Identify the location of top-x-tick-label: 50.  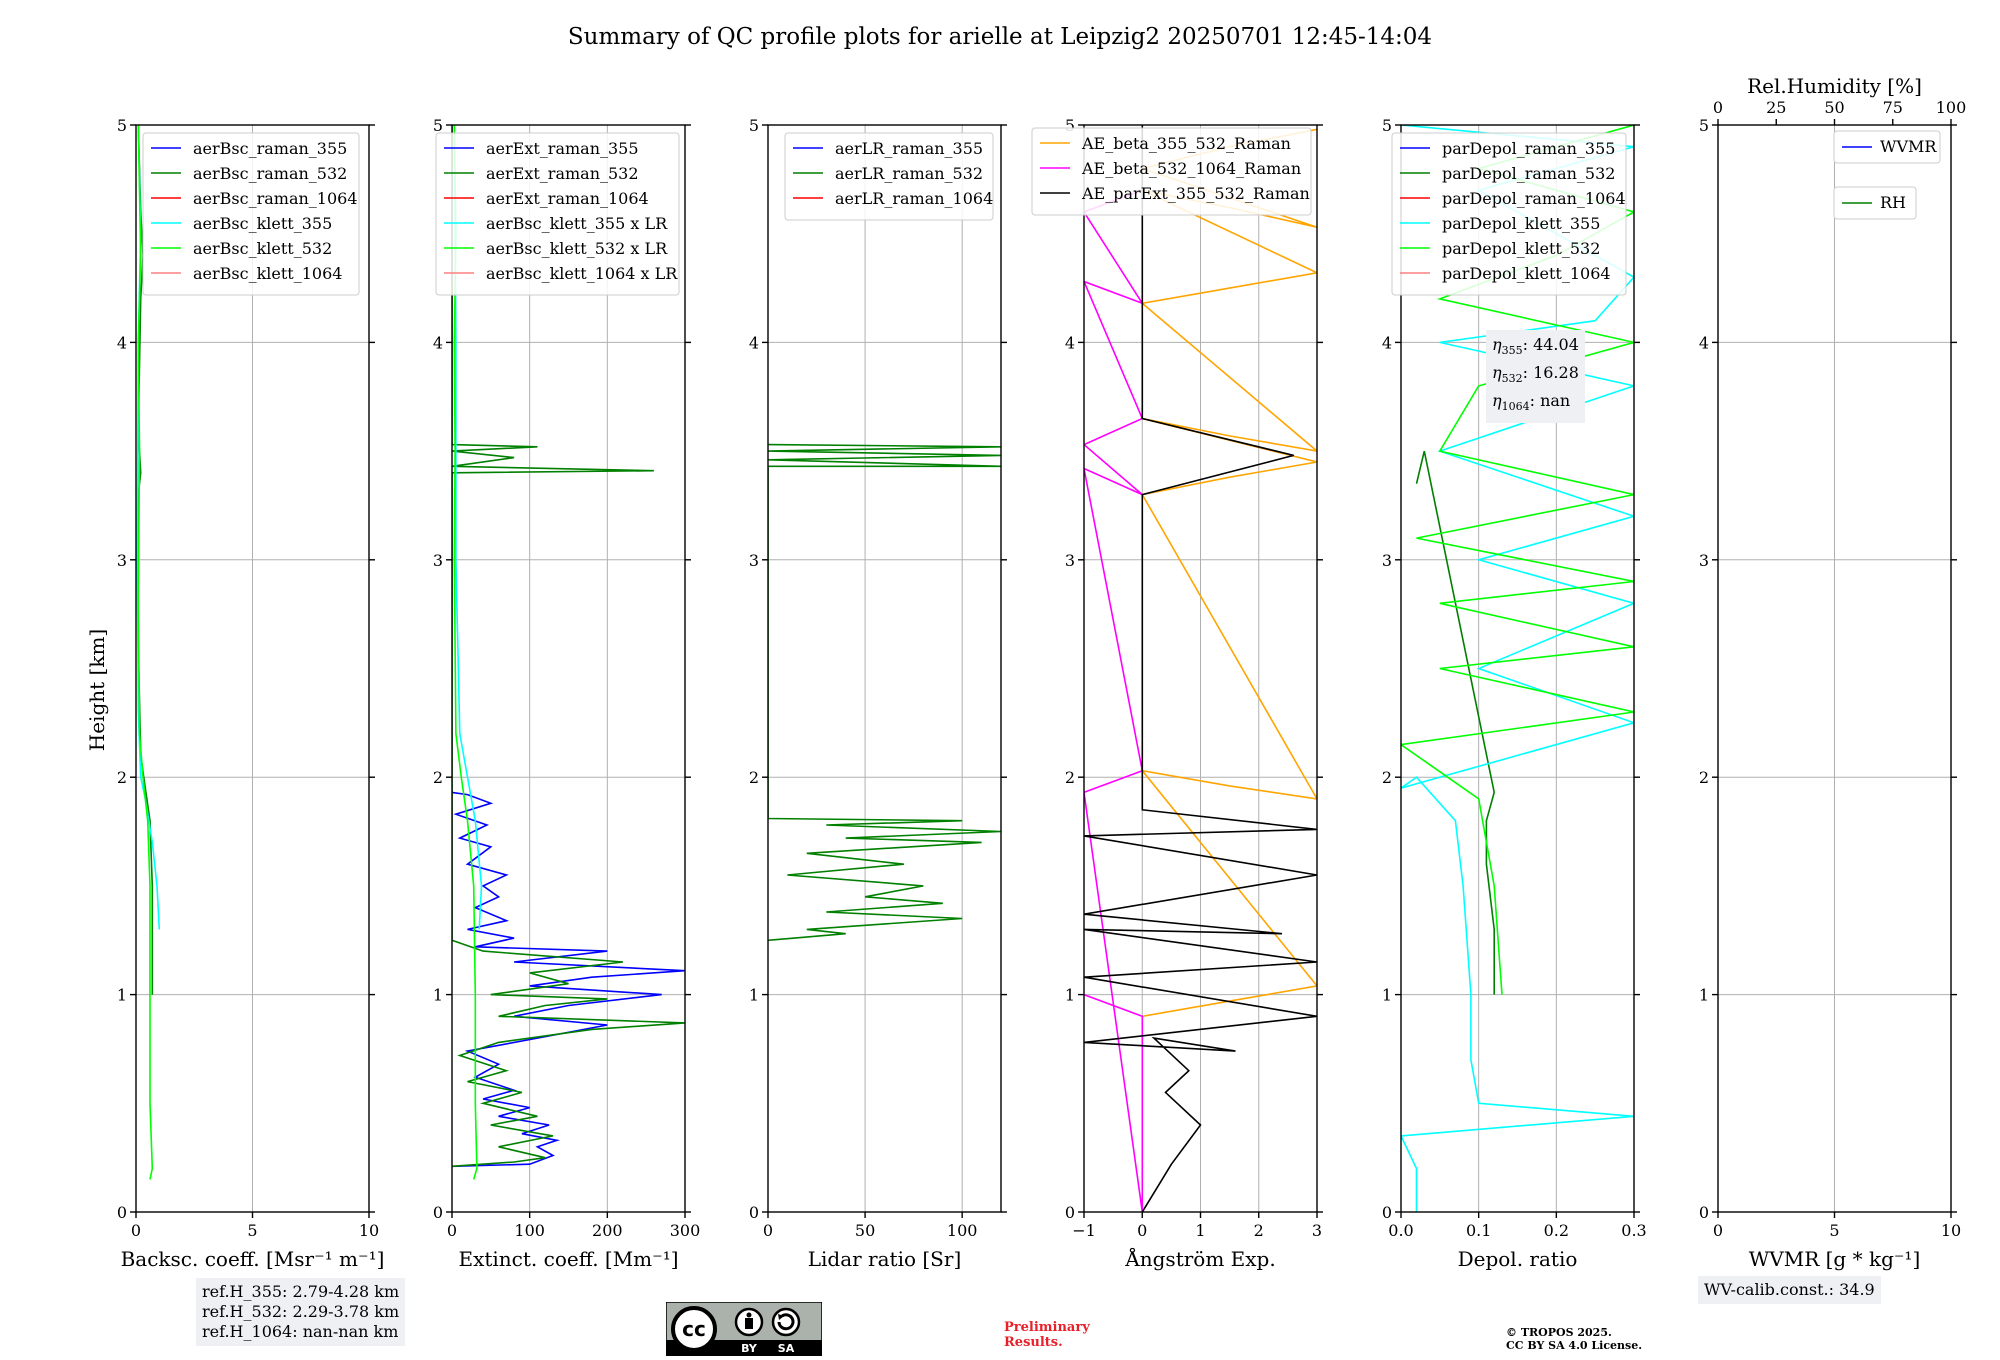
(1834, 107).